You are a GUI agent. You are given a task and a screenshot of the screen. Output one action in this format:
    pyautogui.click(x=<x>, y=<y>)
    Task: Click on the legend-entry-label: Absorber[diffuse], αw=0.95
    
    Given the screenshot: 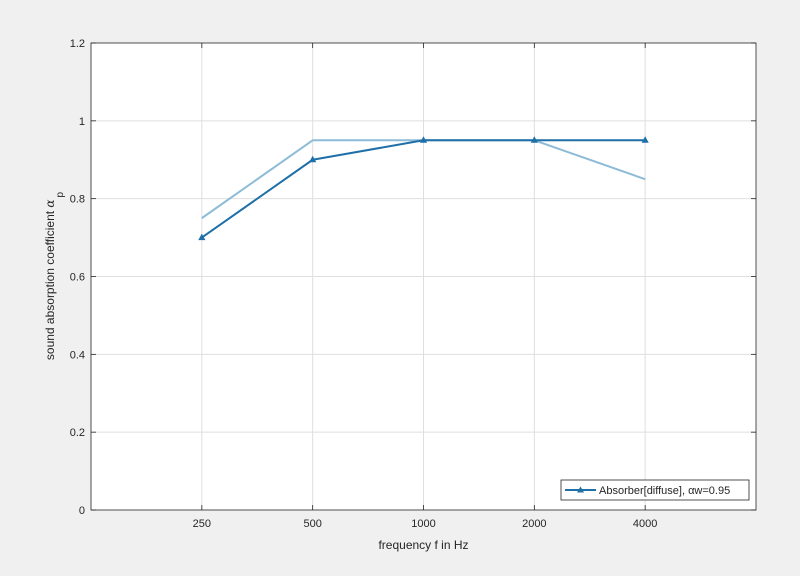 What is the action you would take?
    pyautogui.click(x=664, y=491)
    